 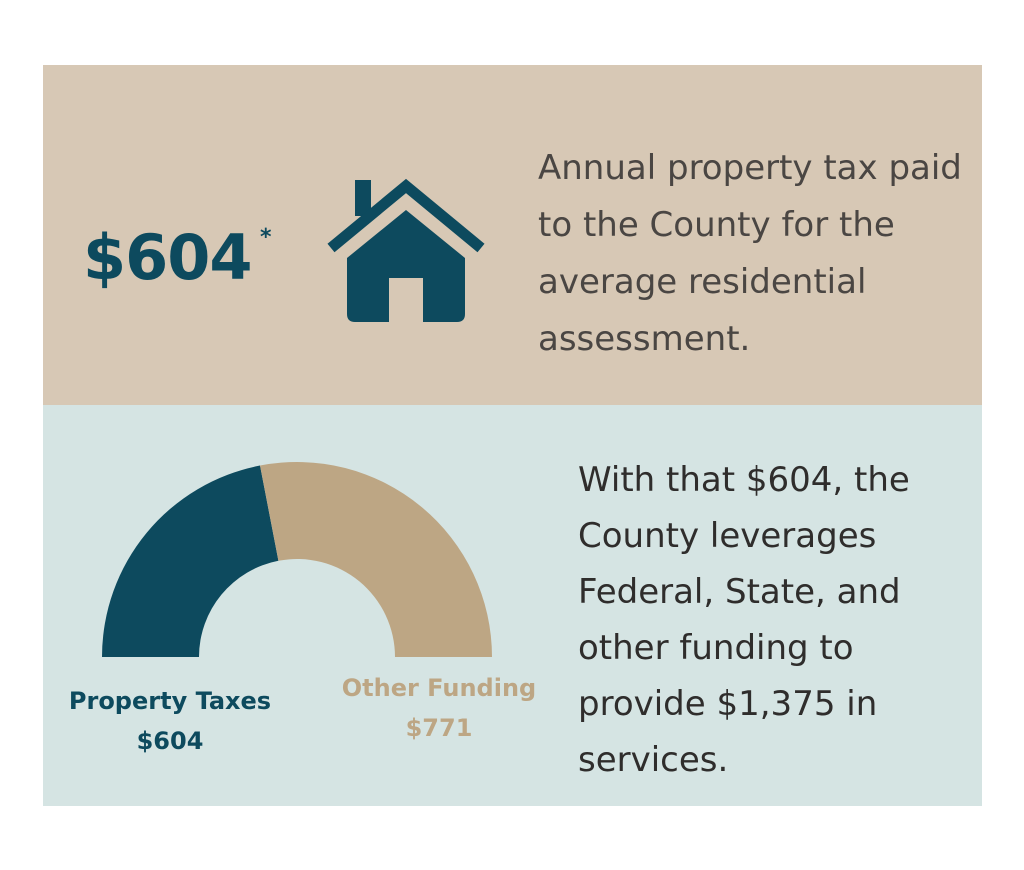 What do you see at coordinates (439, 728) in the screenshot?
I see `other-funding-value: $771` at bounding box center [439, 728].